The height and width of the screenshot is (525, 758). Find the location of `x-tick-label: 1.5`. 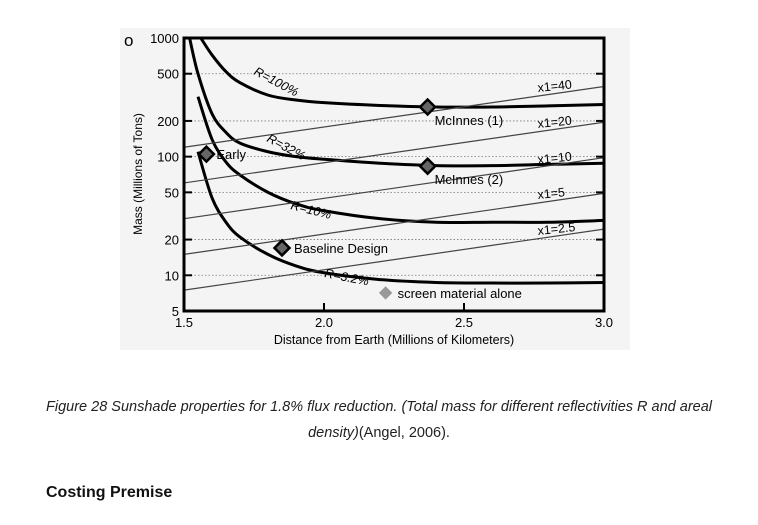

x-tick-label: 1.5 is located at coordinates (184, 322).